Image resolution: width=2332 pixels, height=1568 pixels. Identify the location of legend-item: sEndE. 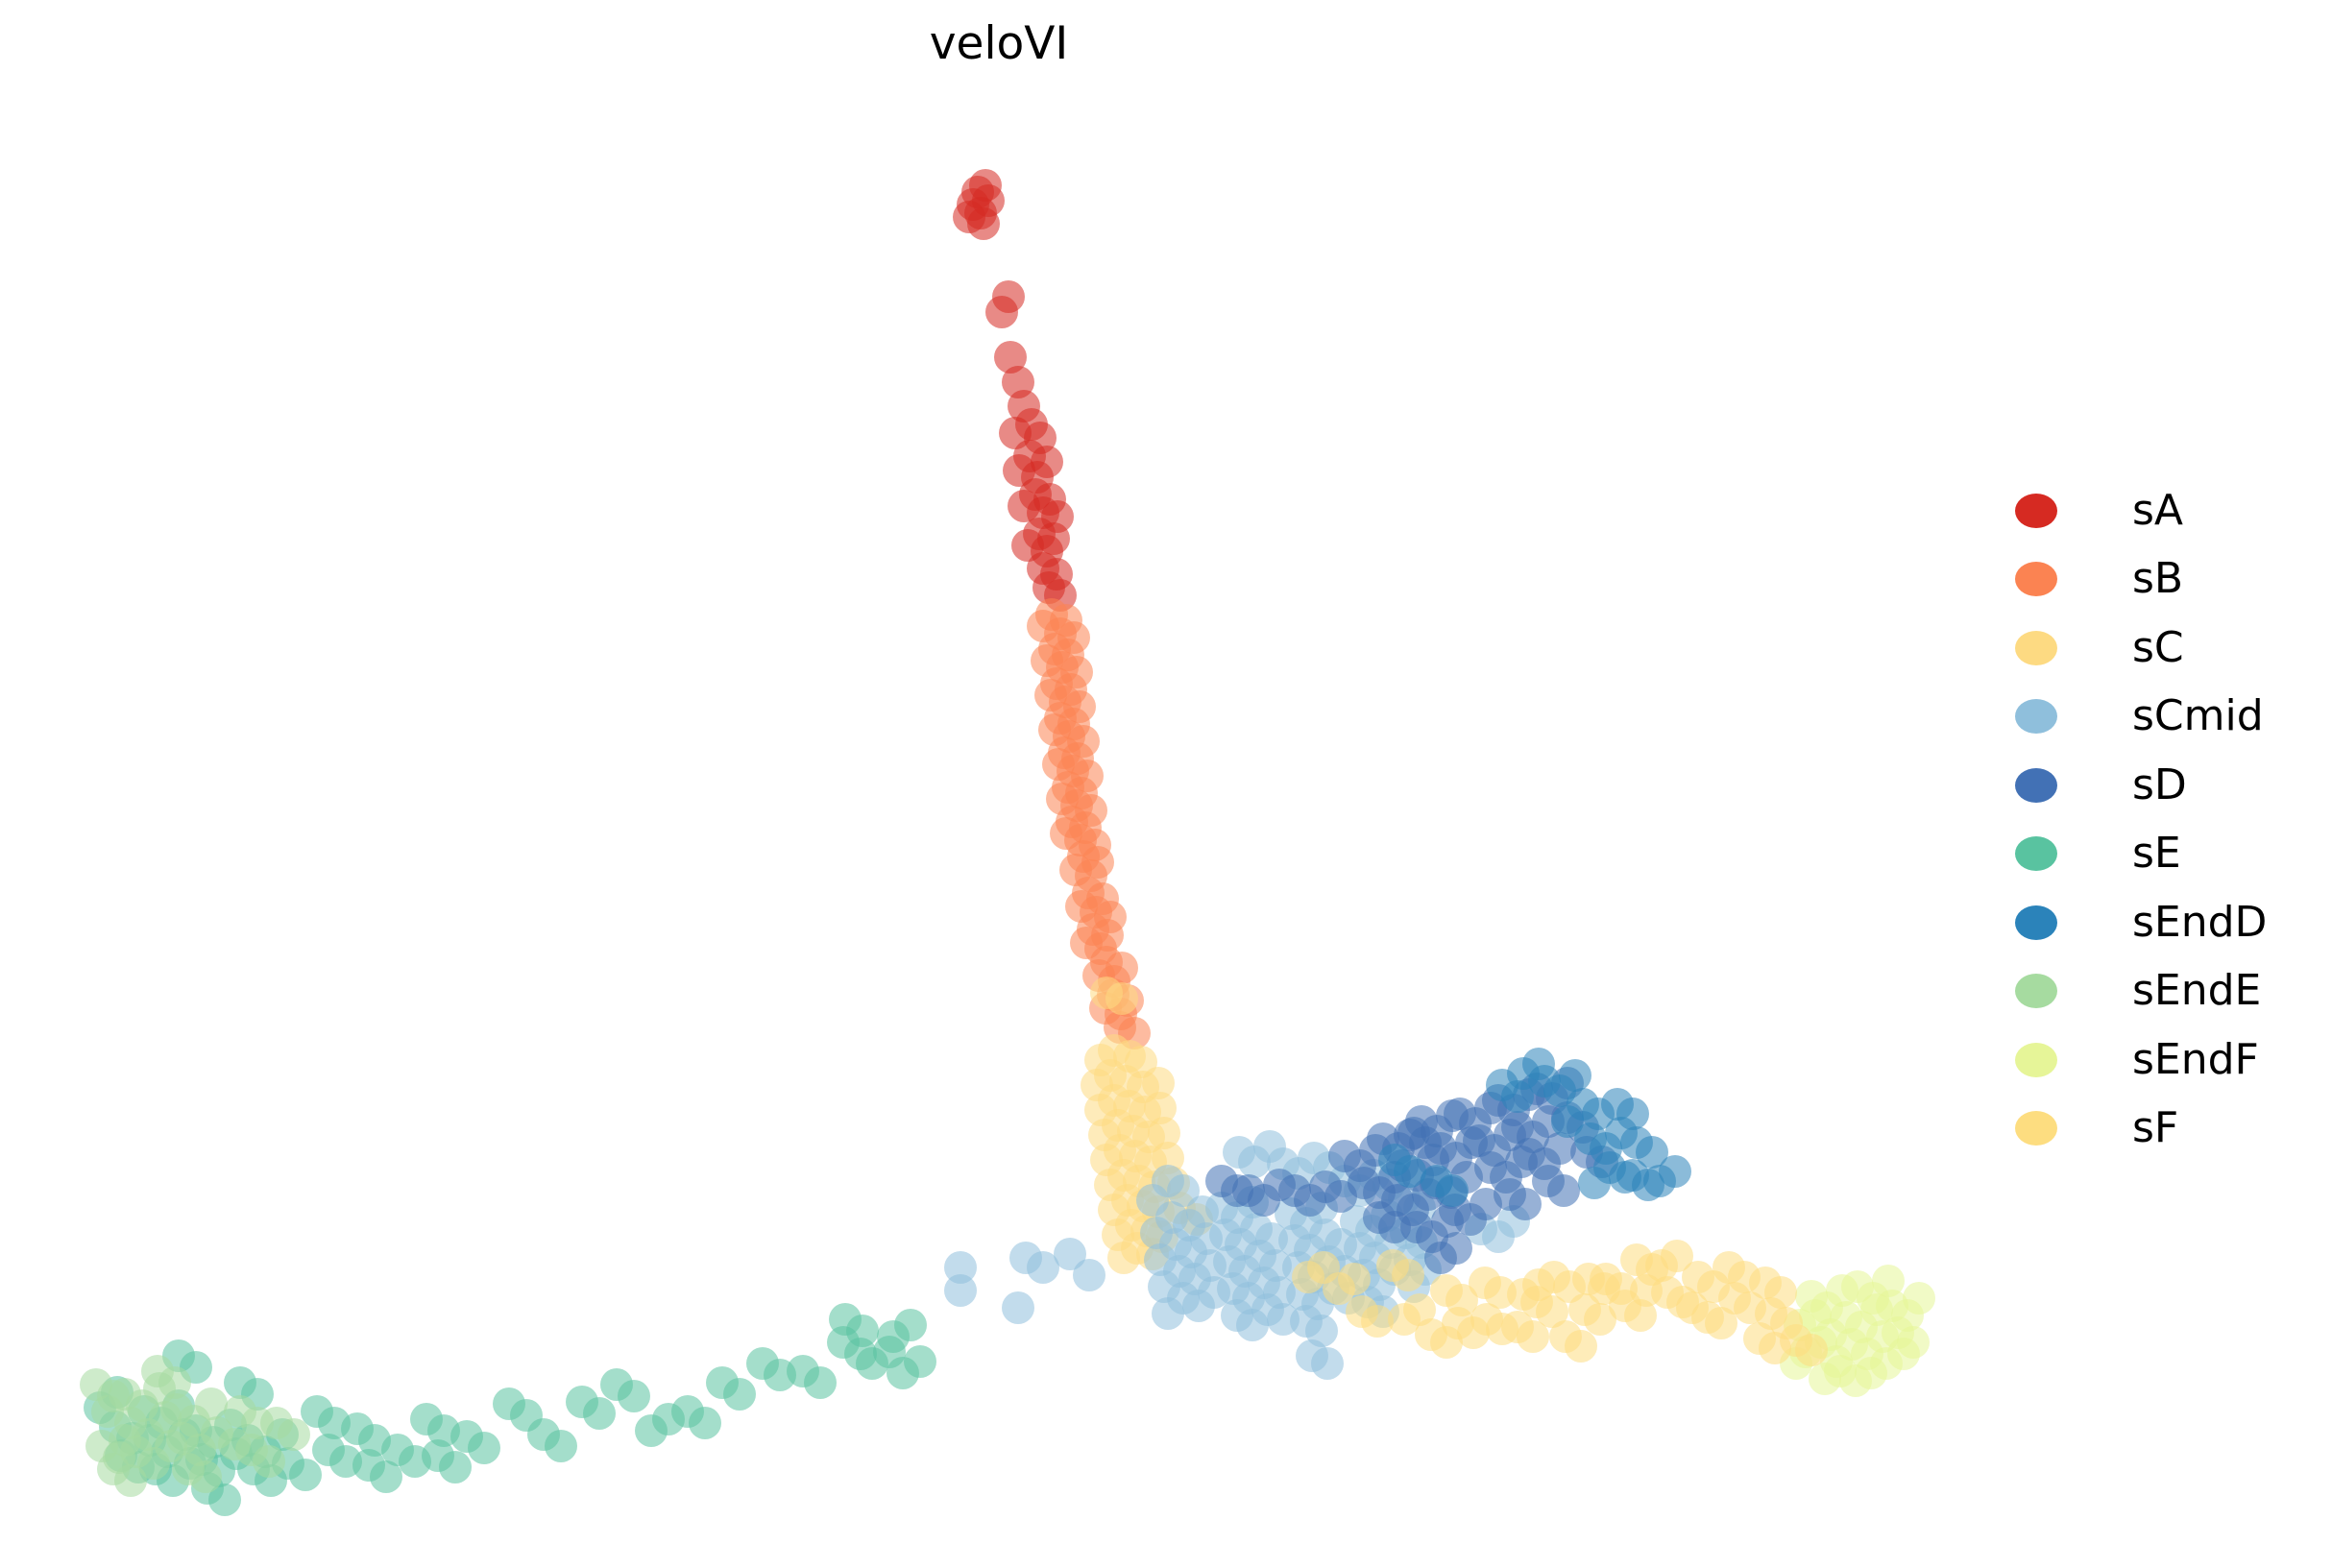
(2169, 991).